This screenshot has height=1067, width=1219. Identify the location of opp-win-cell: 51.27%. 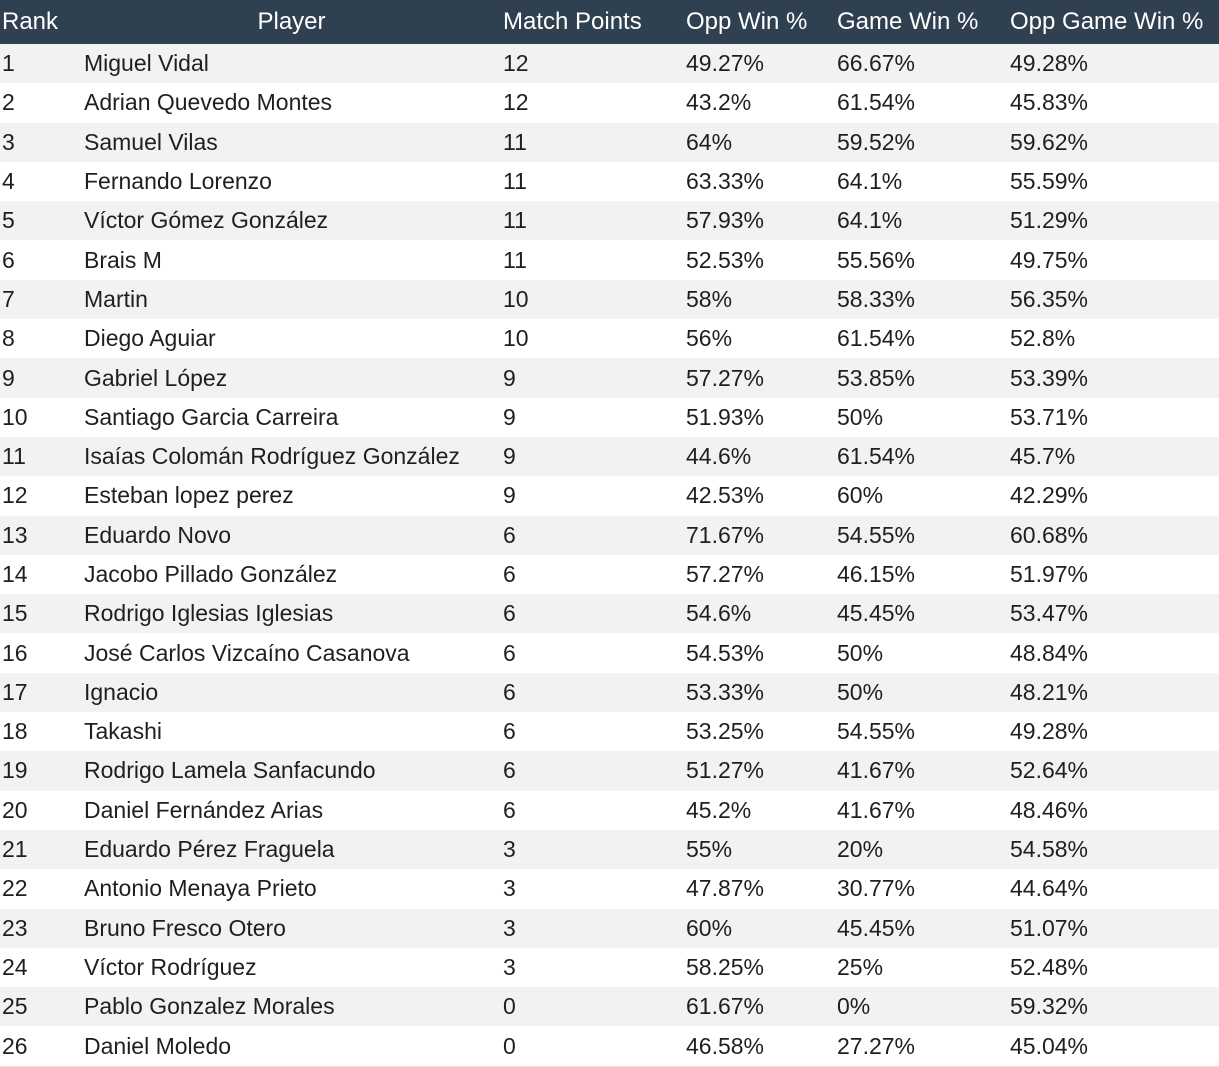
(759, 771).